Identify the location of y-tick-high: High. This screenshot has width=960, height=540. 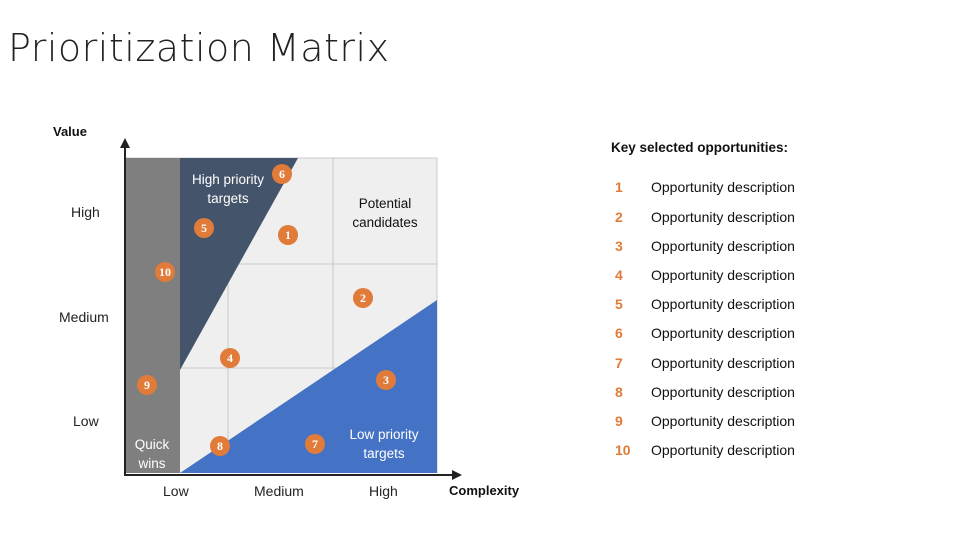
(85, 212).